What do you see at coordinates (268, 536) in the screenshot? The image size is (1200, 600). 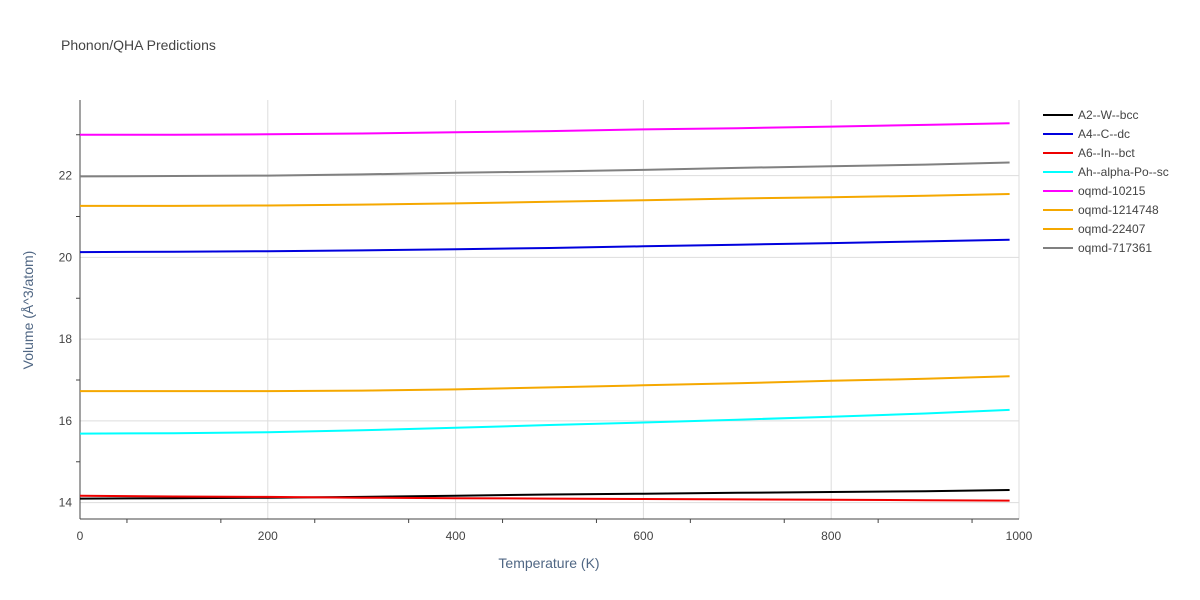 I see `x-tick-label: 200` at bounding box center [268, 536].